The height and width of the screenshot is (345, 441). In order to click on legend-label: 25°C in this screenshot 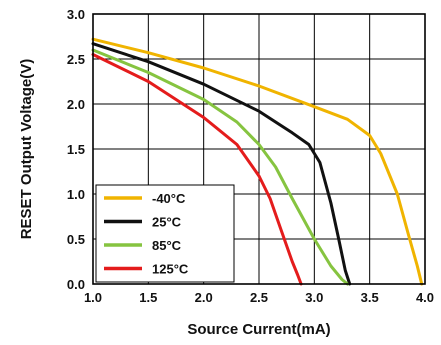, I will do `click(167, 222)`.